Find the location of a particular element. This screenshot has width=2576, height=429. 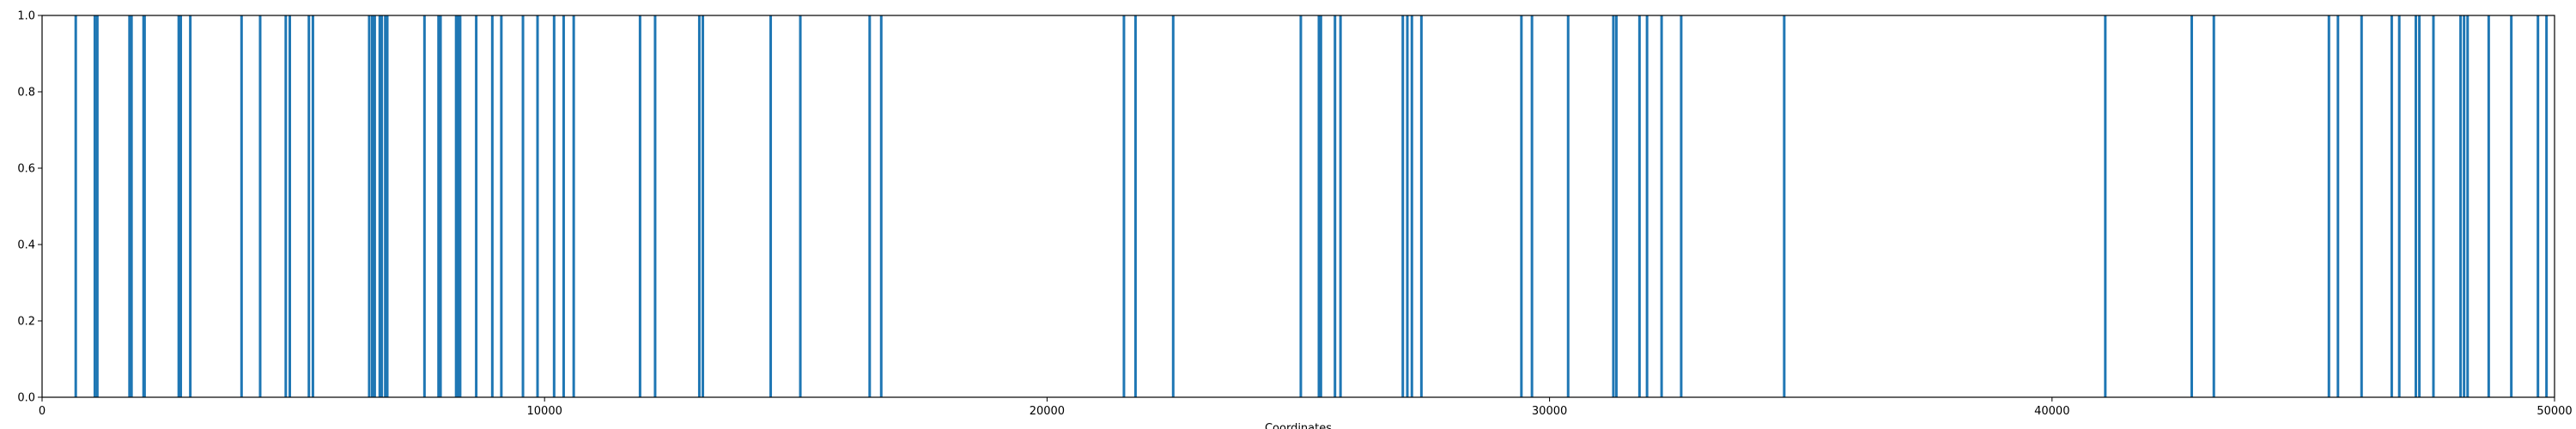

y-axis: 0.0 0.2 0.4 0.6 0.8 1.0 is located at coordinates (29, 207).